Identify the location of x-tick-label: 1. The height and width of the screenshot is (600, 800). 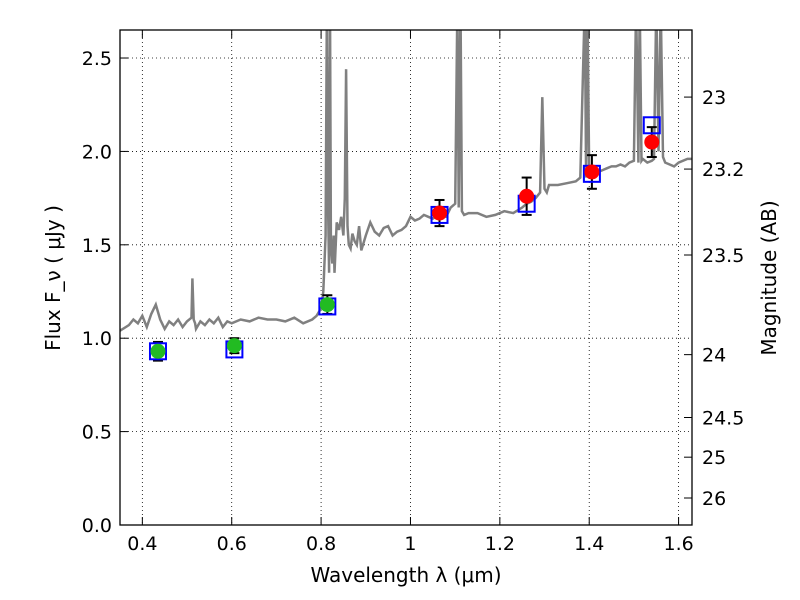
(410, 544).